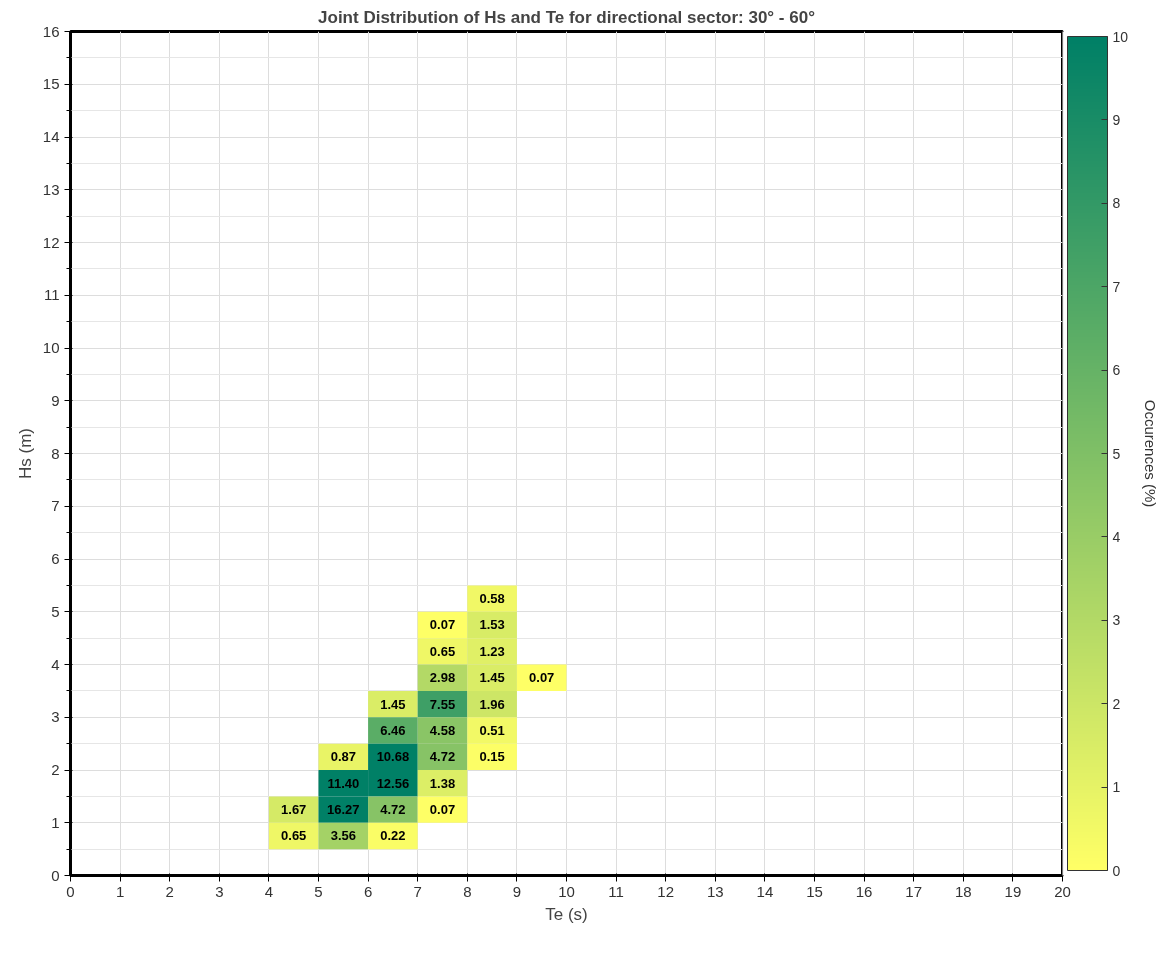 The image size is (1175, 953). I want to click on color-bar-label: 4, so click(1116, 536).